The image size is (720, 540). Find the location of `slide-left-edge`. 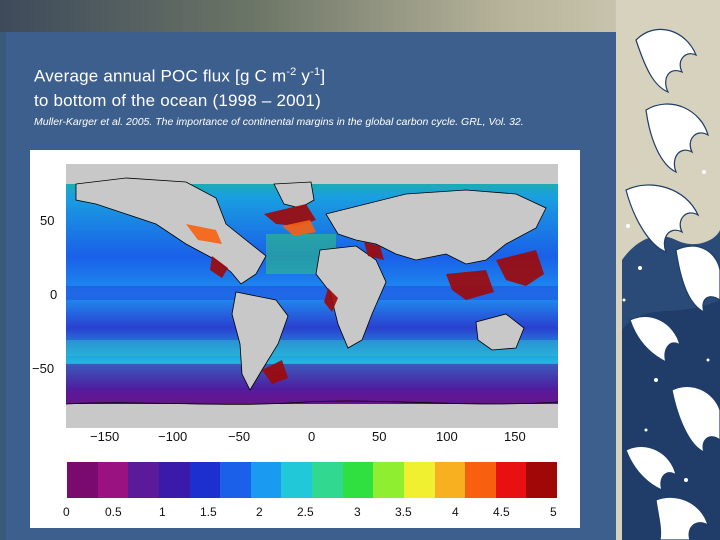

slide-left-edge is located at coordinates (3, 286).